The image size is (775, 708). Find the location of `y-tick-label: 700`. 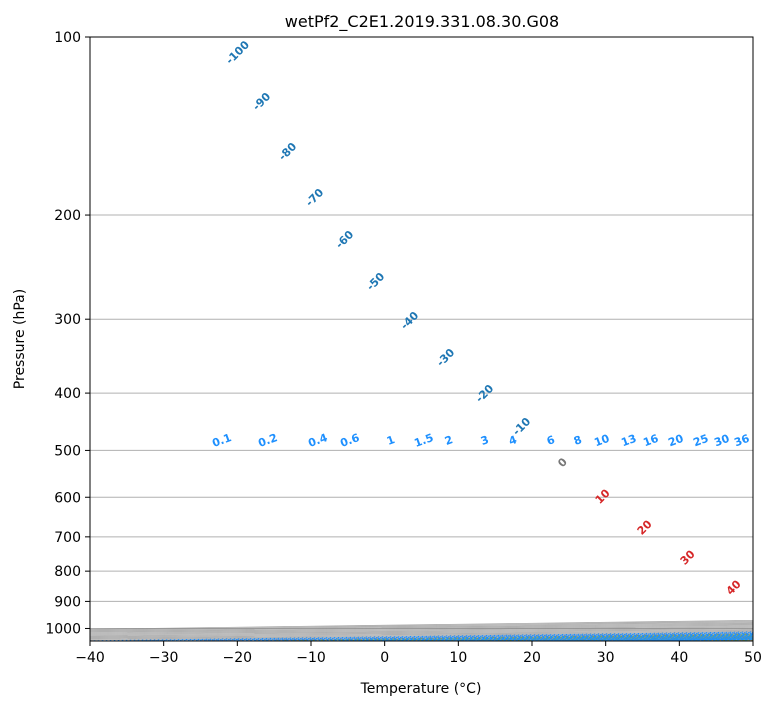

y-tick-label: 700 is located at coordinates (67, 538).